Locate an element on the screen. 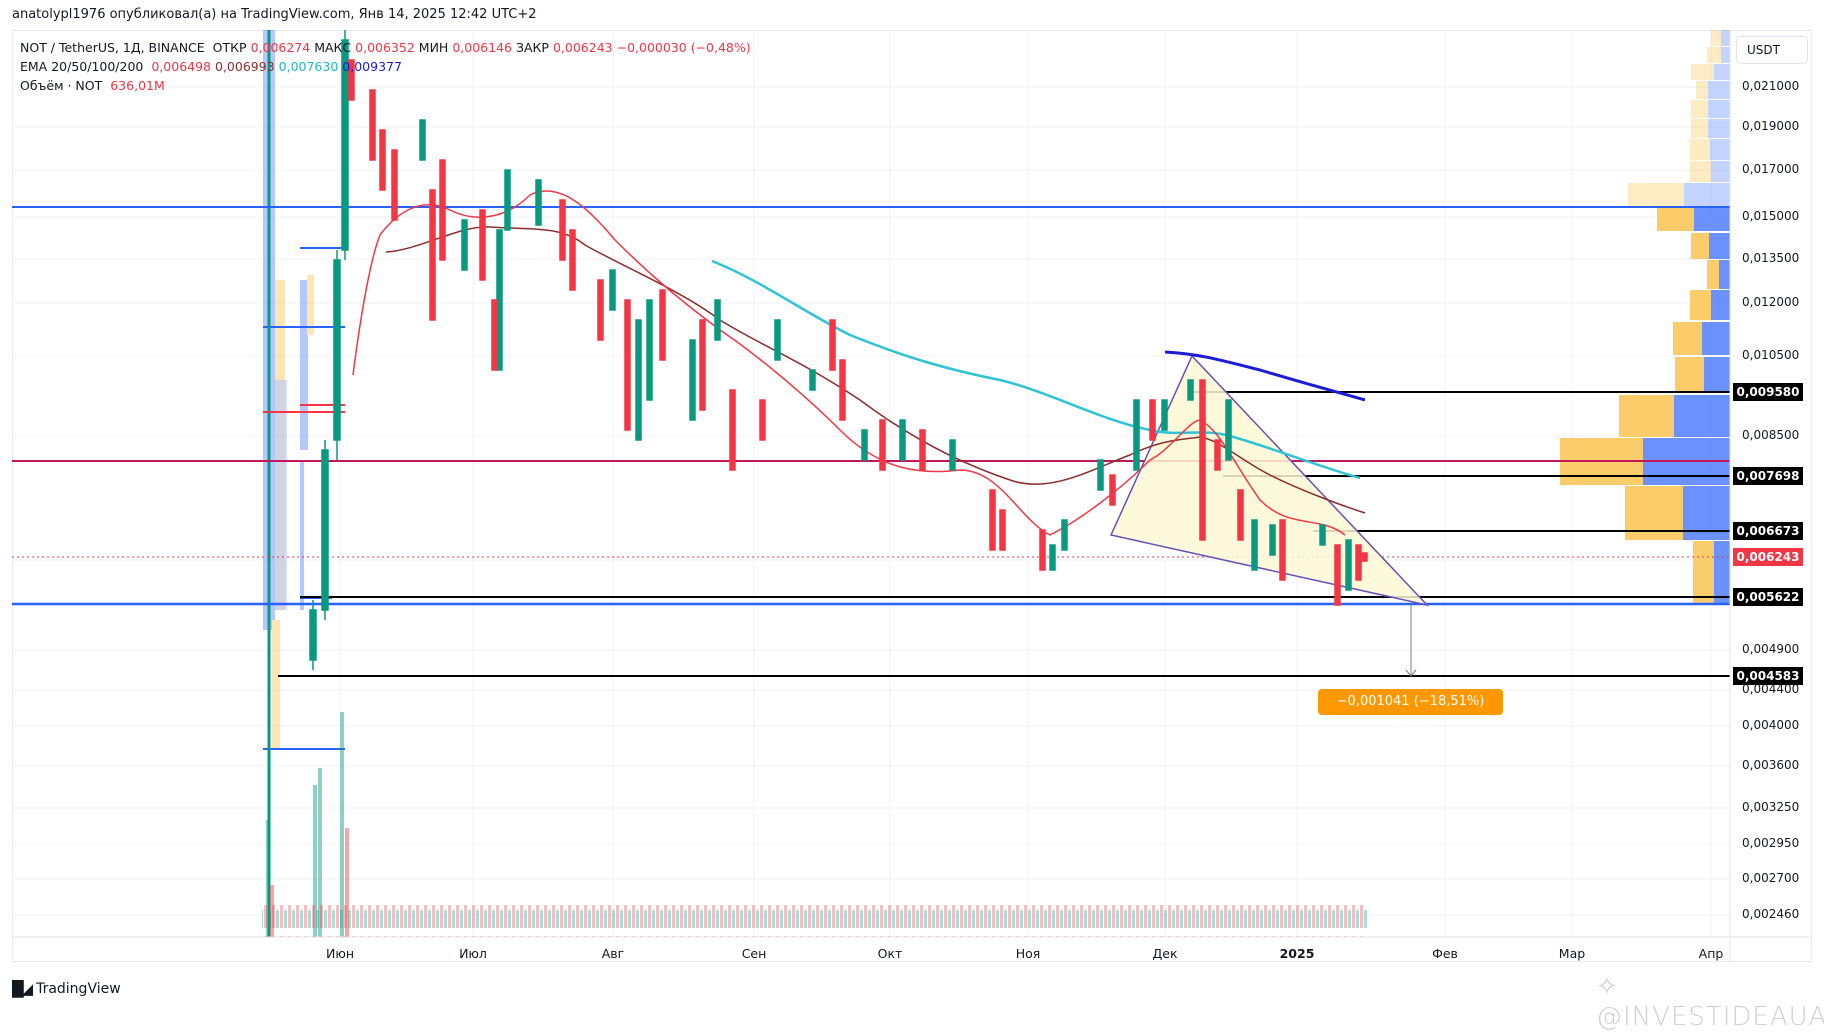 This screenshot has width=1824, height=1032. level-price-tag: 0,007698 is located at coordinates (1768, 476).